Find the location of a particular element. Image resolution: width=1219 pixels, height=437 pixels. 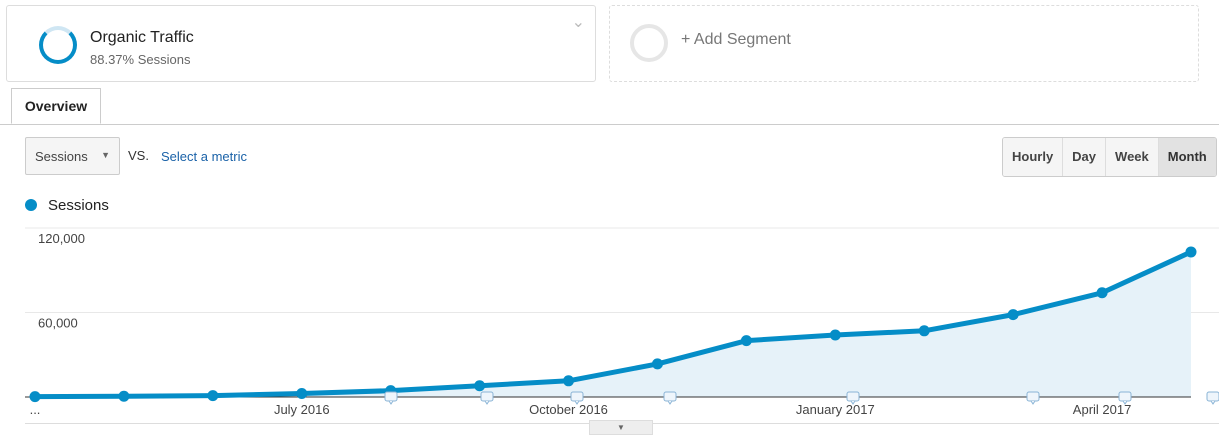

legend-dot-sessions is located at coordinates (31, 205).